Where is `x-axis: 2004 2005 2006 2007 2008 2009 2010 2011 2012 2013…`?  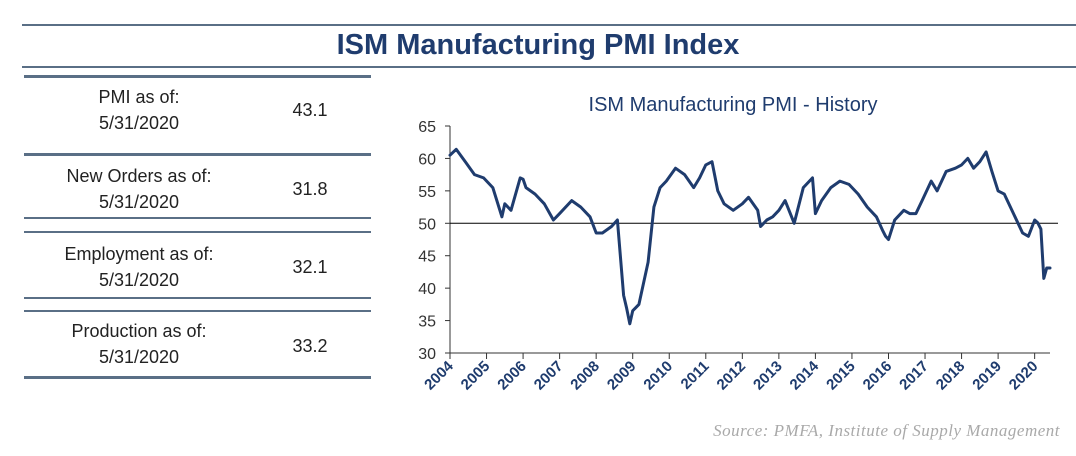
x-axis: 2004 2005 2006 2007 2008 2009 2010 2011 2012 2013… is located at coordinates (735, 373).